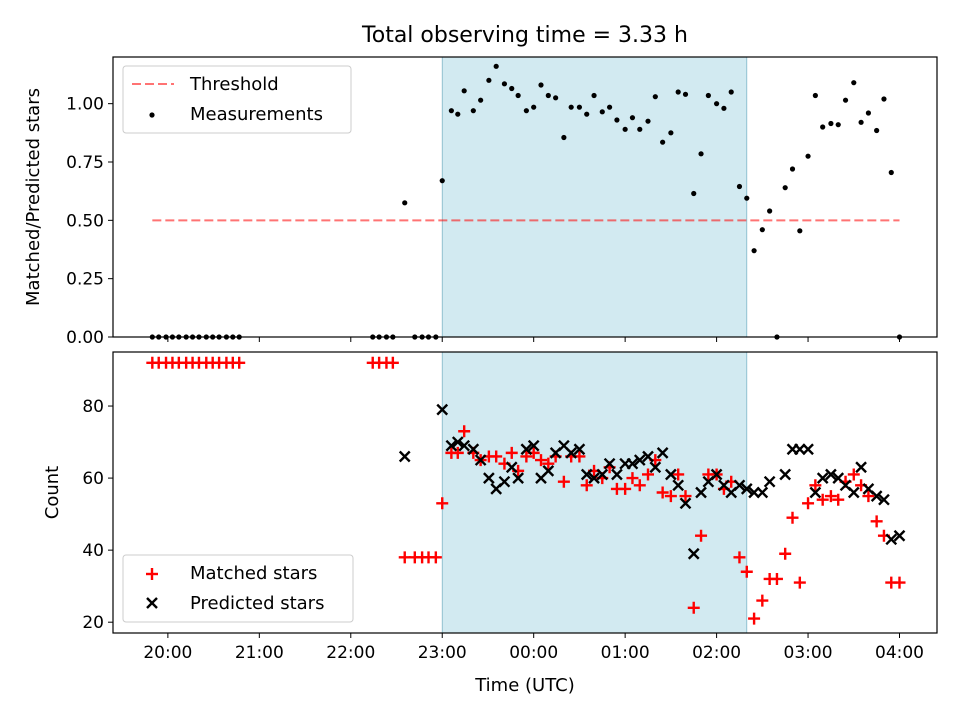 The image size is (960, 720). What do you see at coordinates (524, 35) in the screenshot?
I see `chart-title: Total observing time = 3.33 h` at bounding box center [524, 35].